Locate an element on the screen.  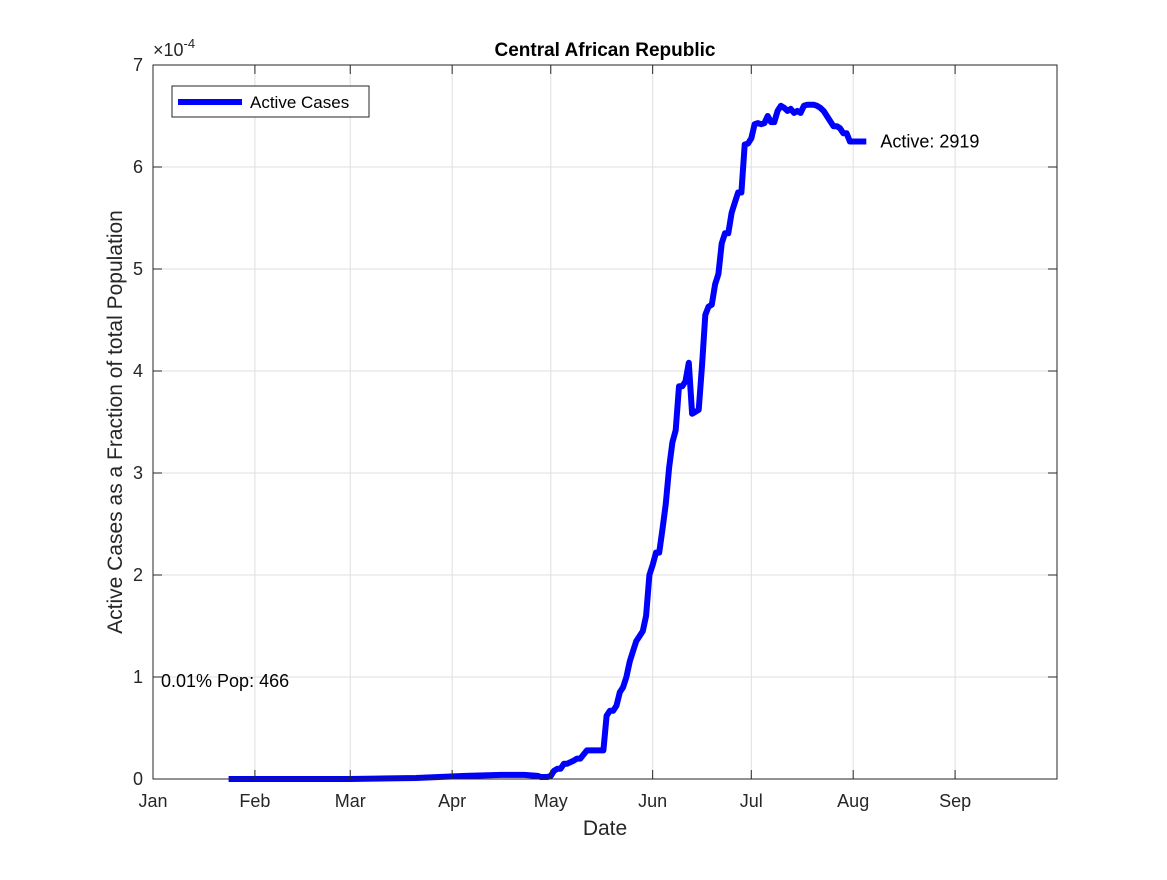
chart-title: Central African Republic is located at coordinates (604, 50).